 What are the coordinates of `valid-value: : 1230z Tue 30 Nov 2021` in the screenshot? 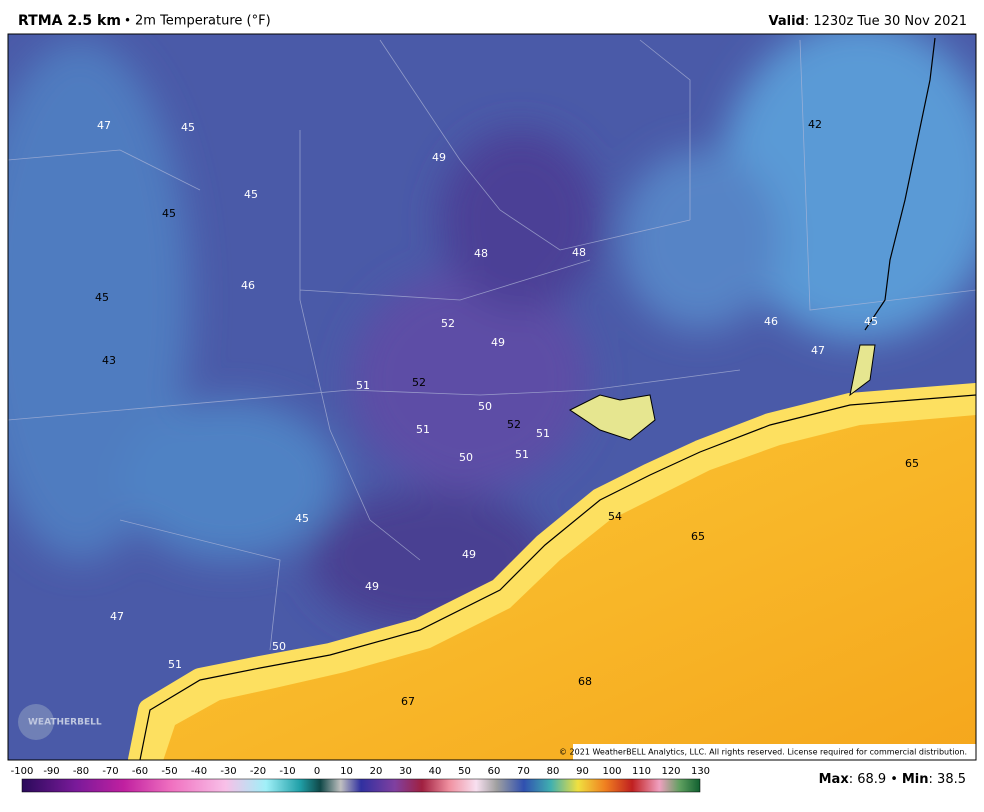 It's located at (886, 21).